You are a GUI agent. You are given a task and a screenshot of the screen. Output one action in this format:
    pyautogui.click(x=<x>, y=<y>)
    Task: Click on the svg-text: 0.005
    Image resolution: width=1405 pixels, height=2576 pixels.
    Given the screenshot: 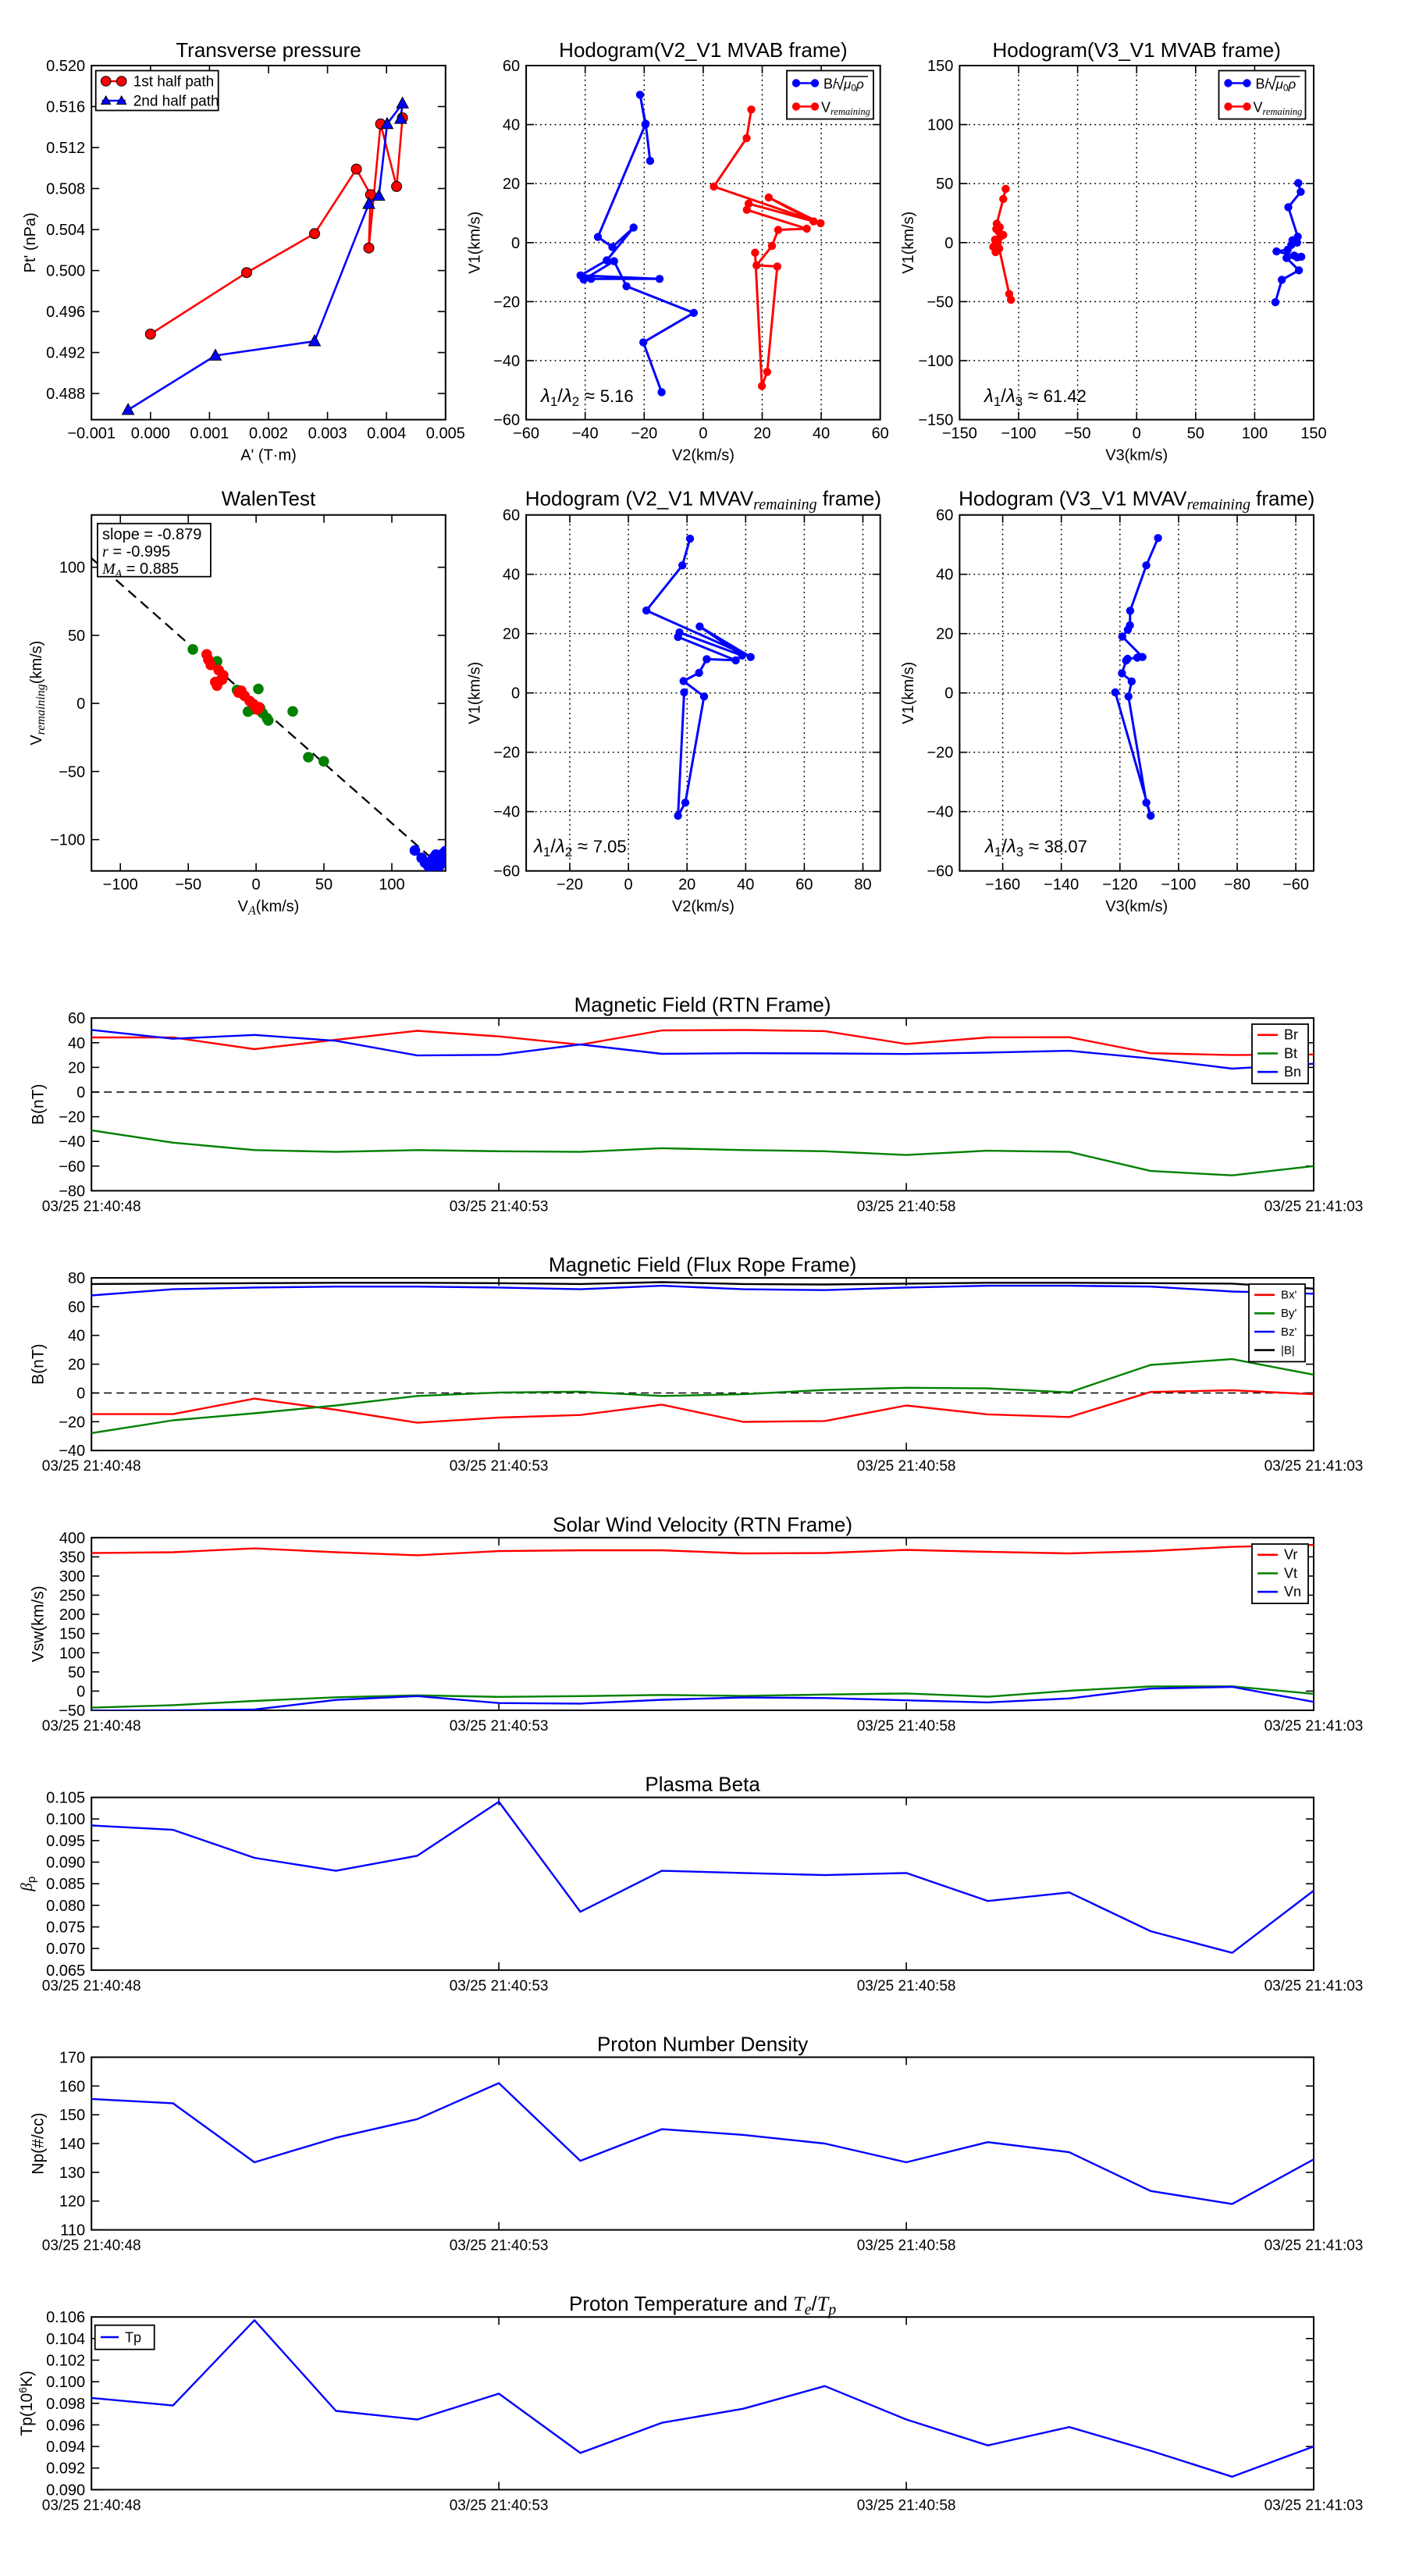 What is the action you would take?
    pyautogui.click(x=446, y=434)
    